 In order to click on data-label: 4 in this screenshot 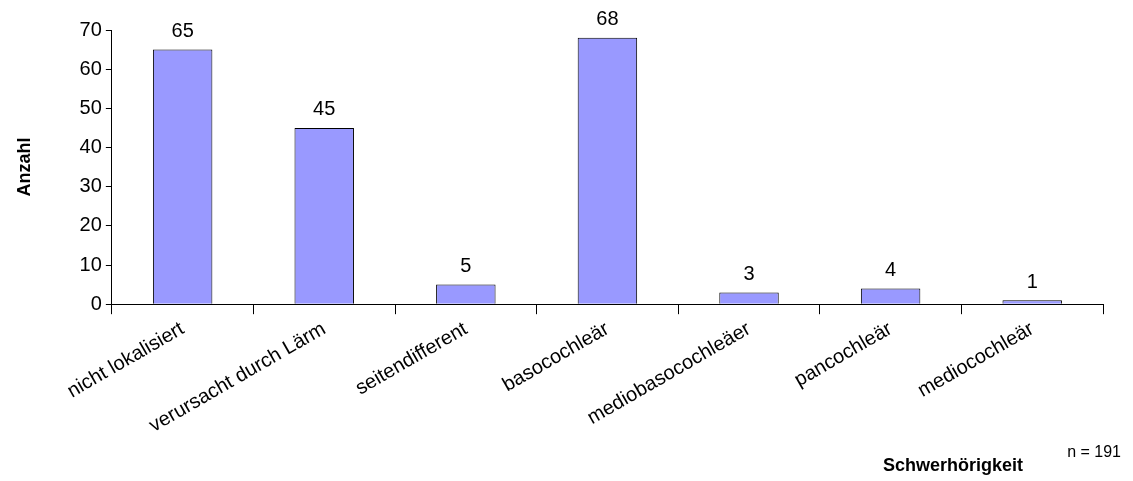, I will do `click(891, 269)`.